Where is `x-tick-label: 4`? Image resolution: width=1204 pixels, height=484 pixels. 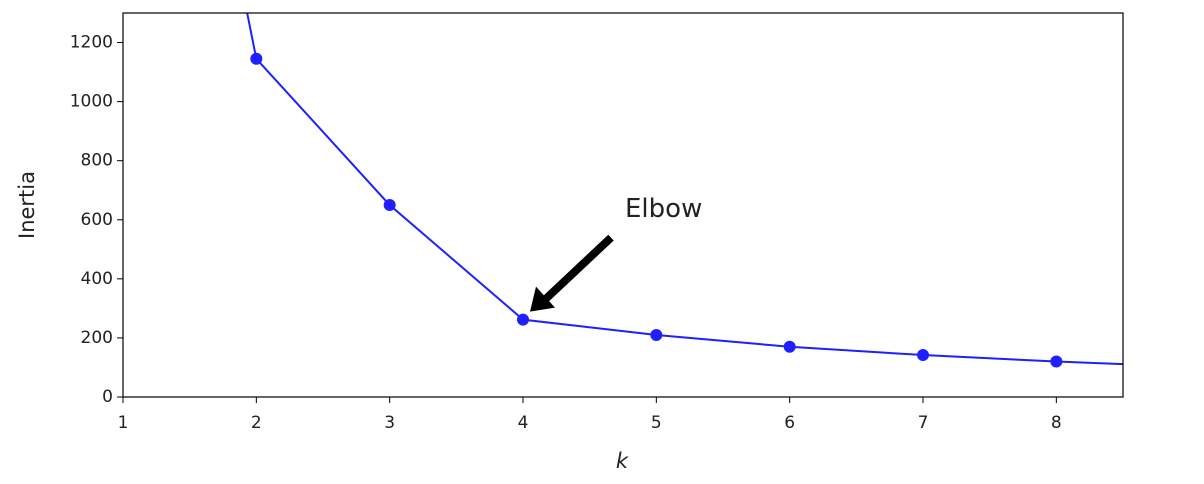
x-tick-label: 4 is located at coordinates (523, 423).